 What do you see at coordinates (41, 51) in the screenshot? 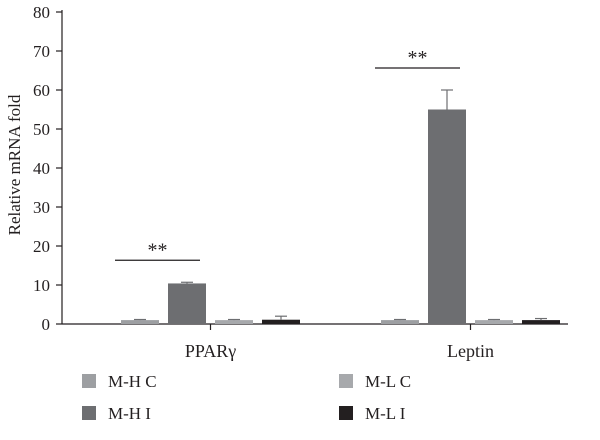
I see `y-tick-label: 70` at bounding box center [41, 51].